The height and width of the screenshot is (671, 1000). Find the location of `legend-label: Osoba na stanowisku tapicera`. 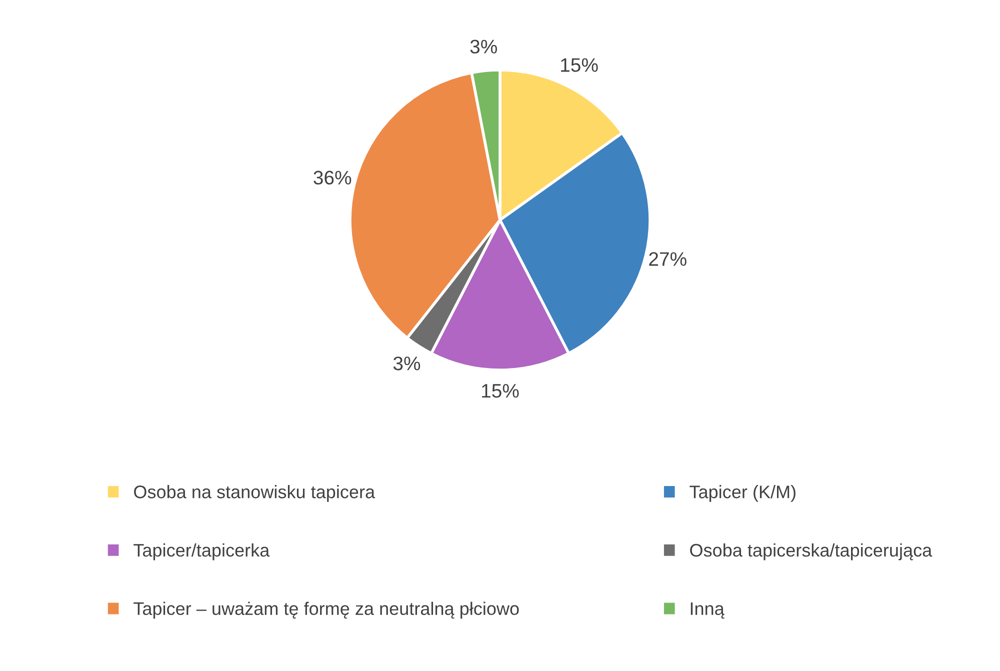

legend-label: Osoba na stanowisku tapicera is located at coordinates (255, 493).